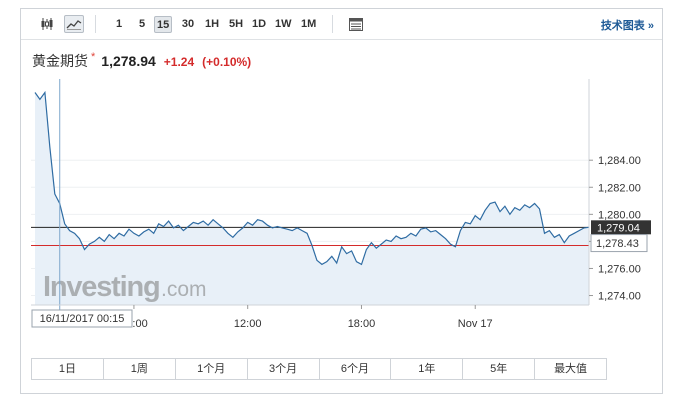 The image size is (677, 404). Describe the element at coordinates (356, 24) in the screenshot. I see `table-icon` at that location.